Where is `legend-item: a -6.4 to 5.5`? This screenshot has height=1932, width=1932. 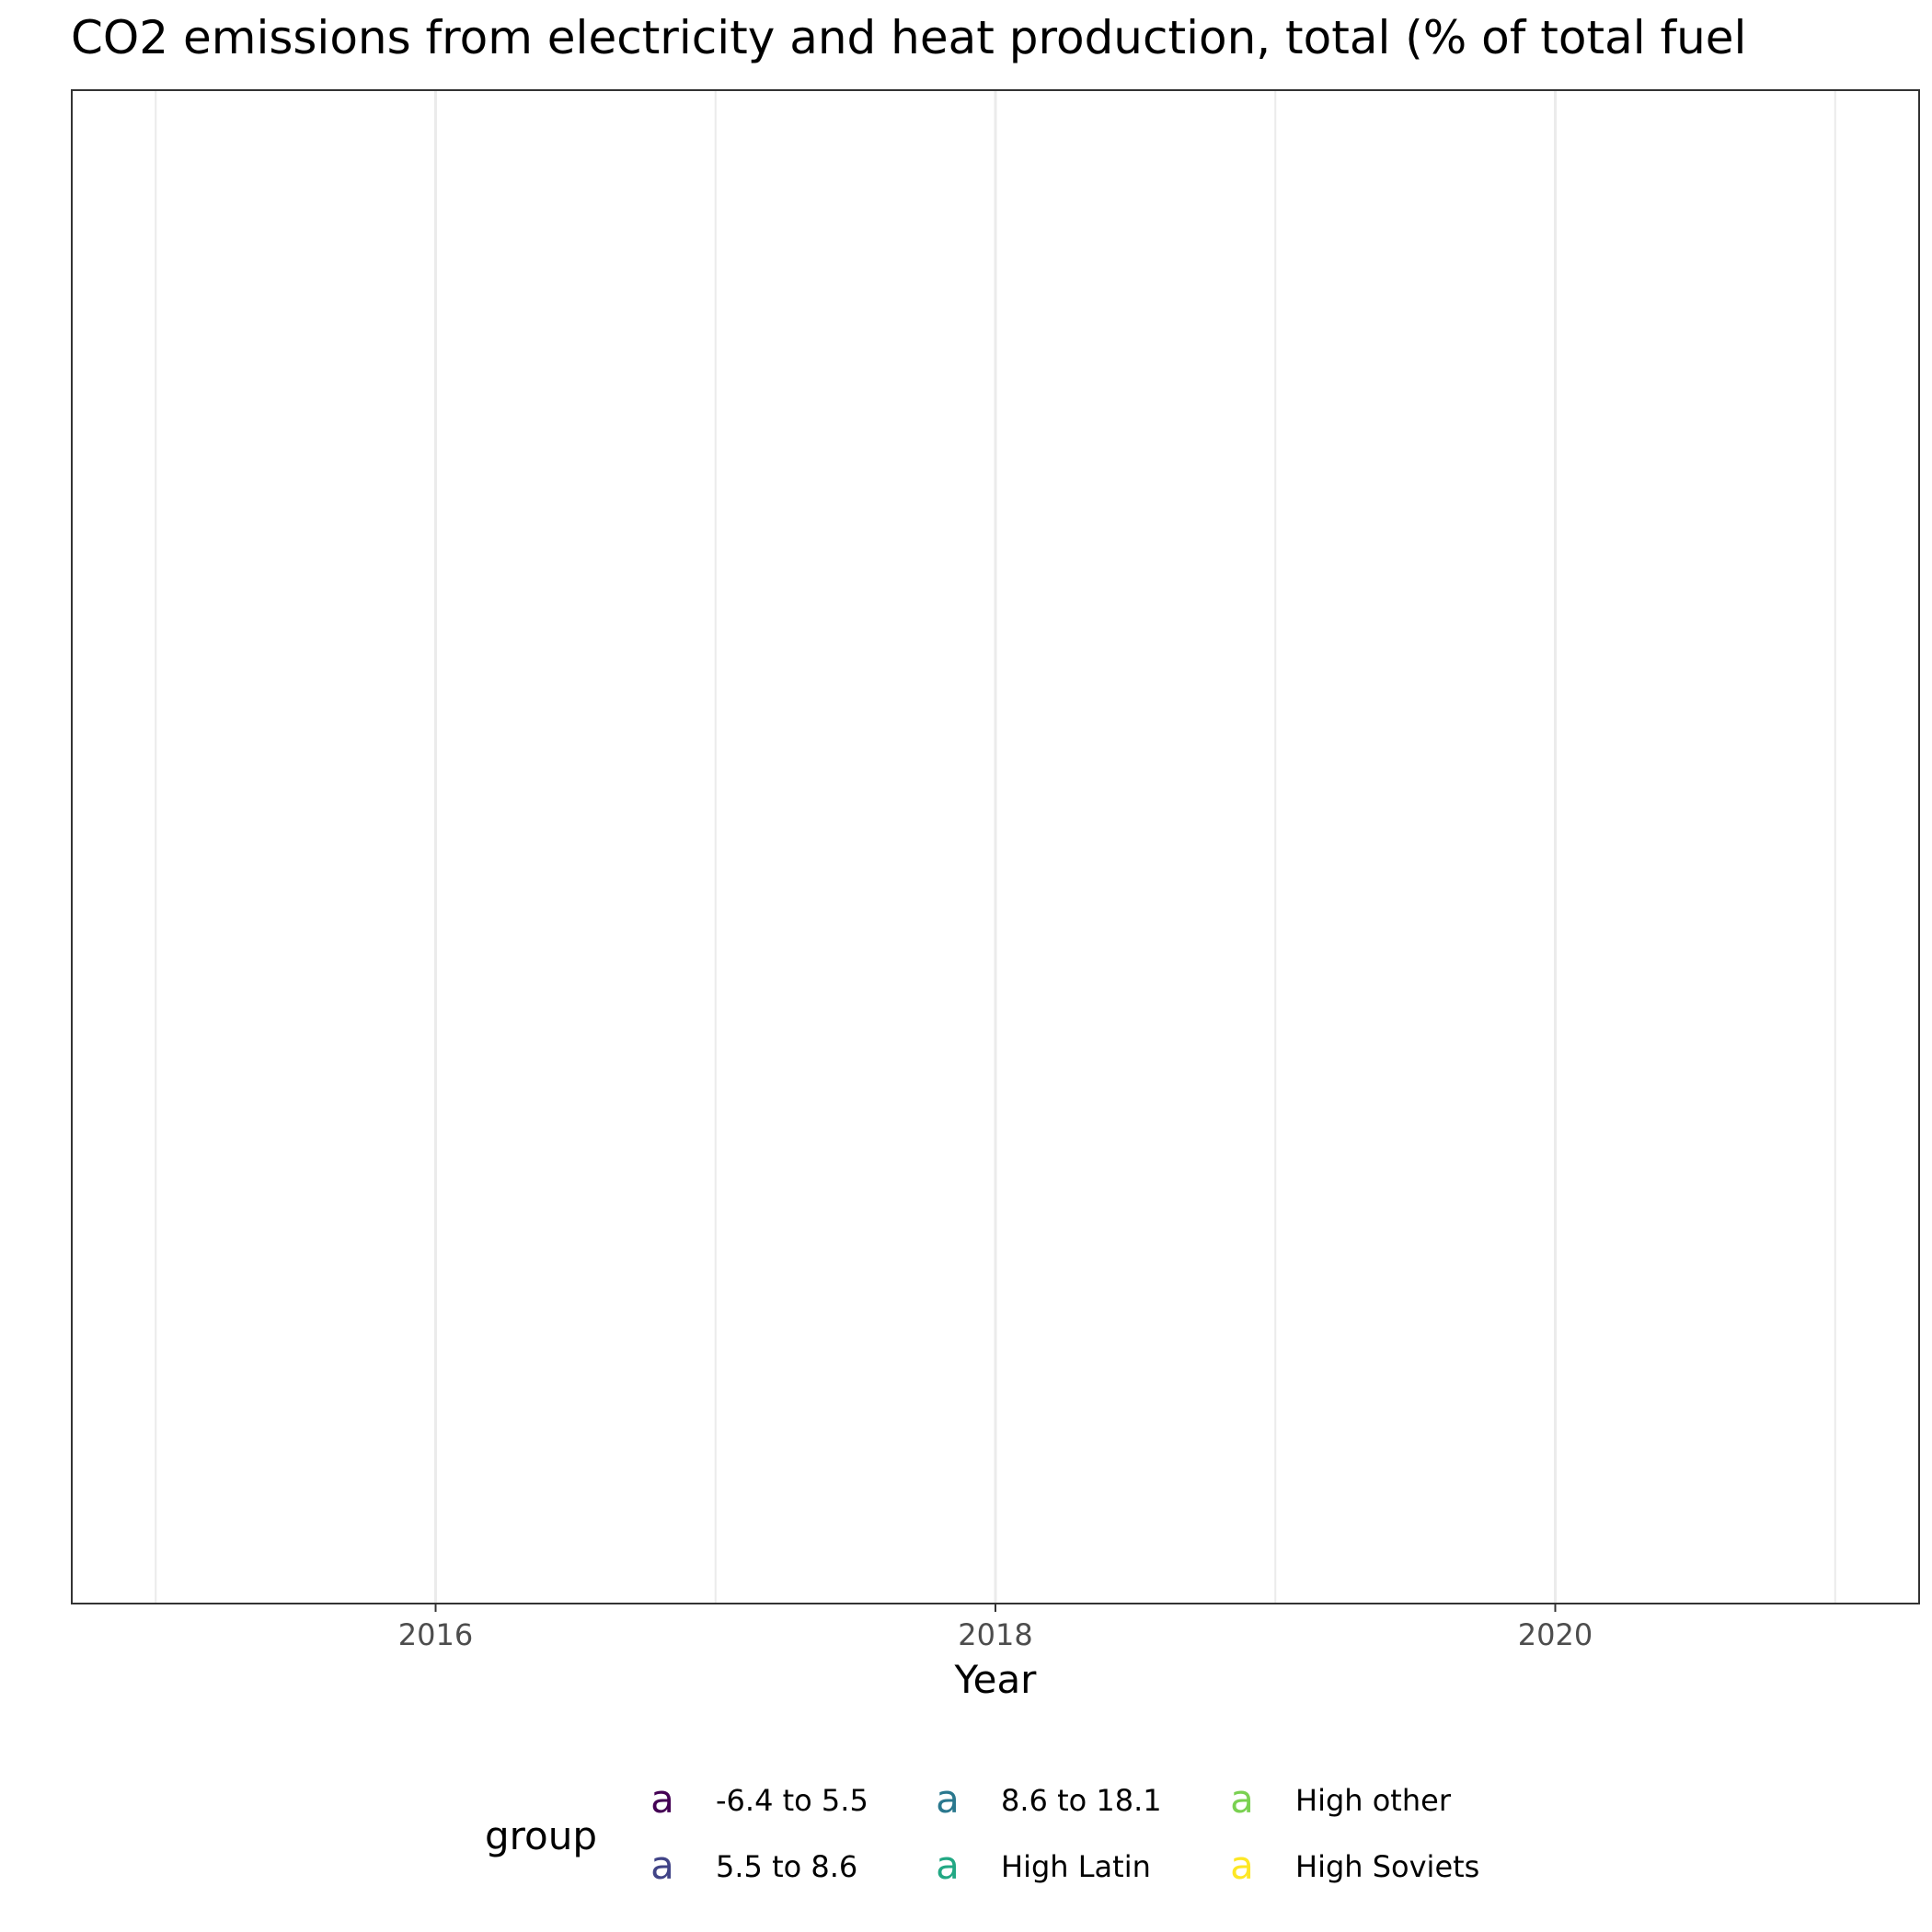
legend-item: a -6.4 to 5.5 is located at coordinates (759, 1799).